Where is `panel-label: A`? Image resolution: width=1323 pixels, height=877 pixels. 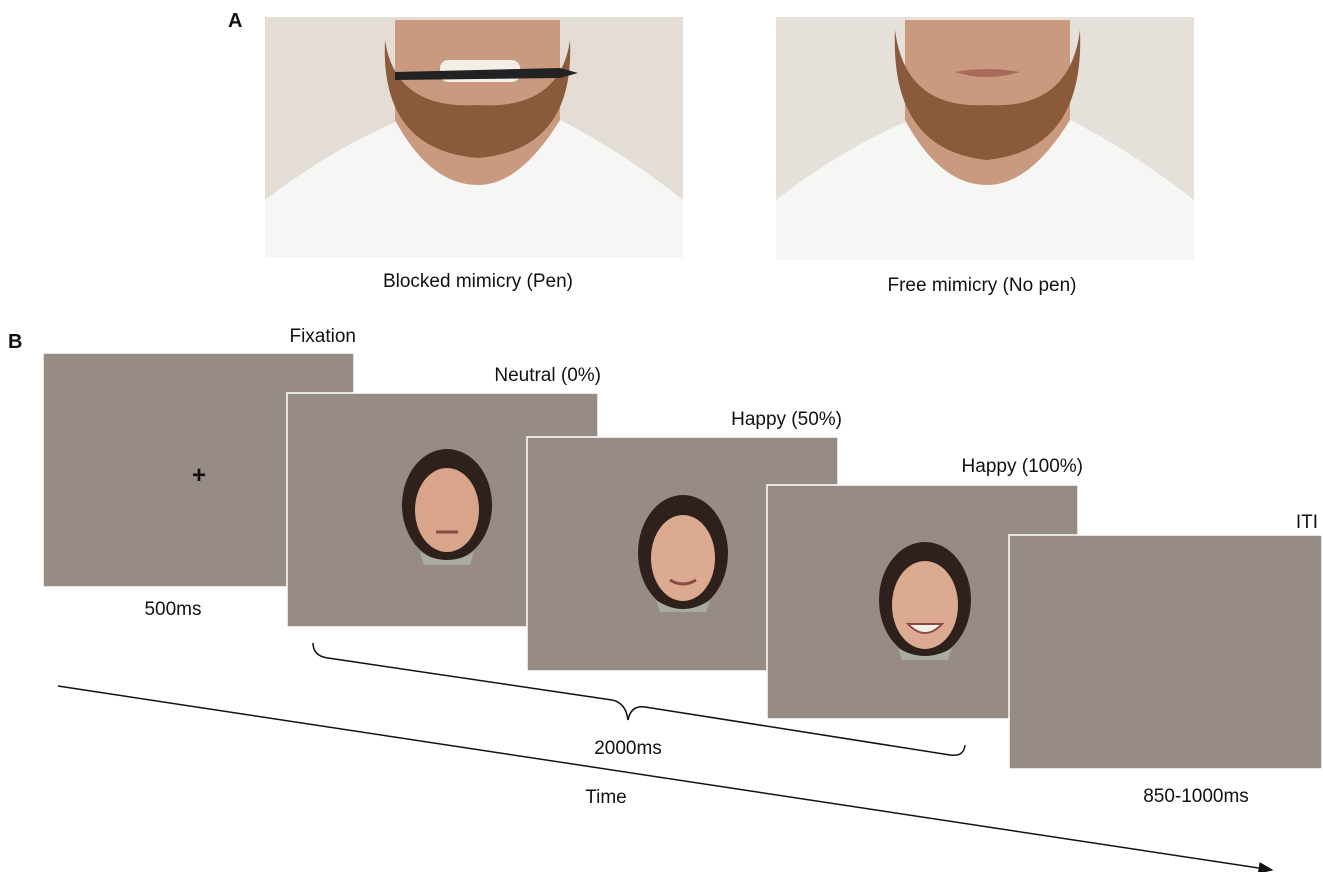 panel-label: A is located at coordinates (235, 21).